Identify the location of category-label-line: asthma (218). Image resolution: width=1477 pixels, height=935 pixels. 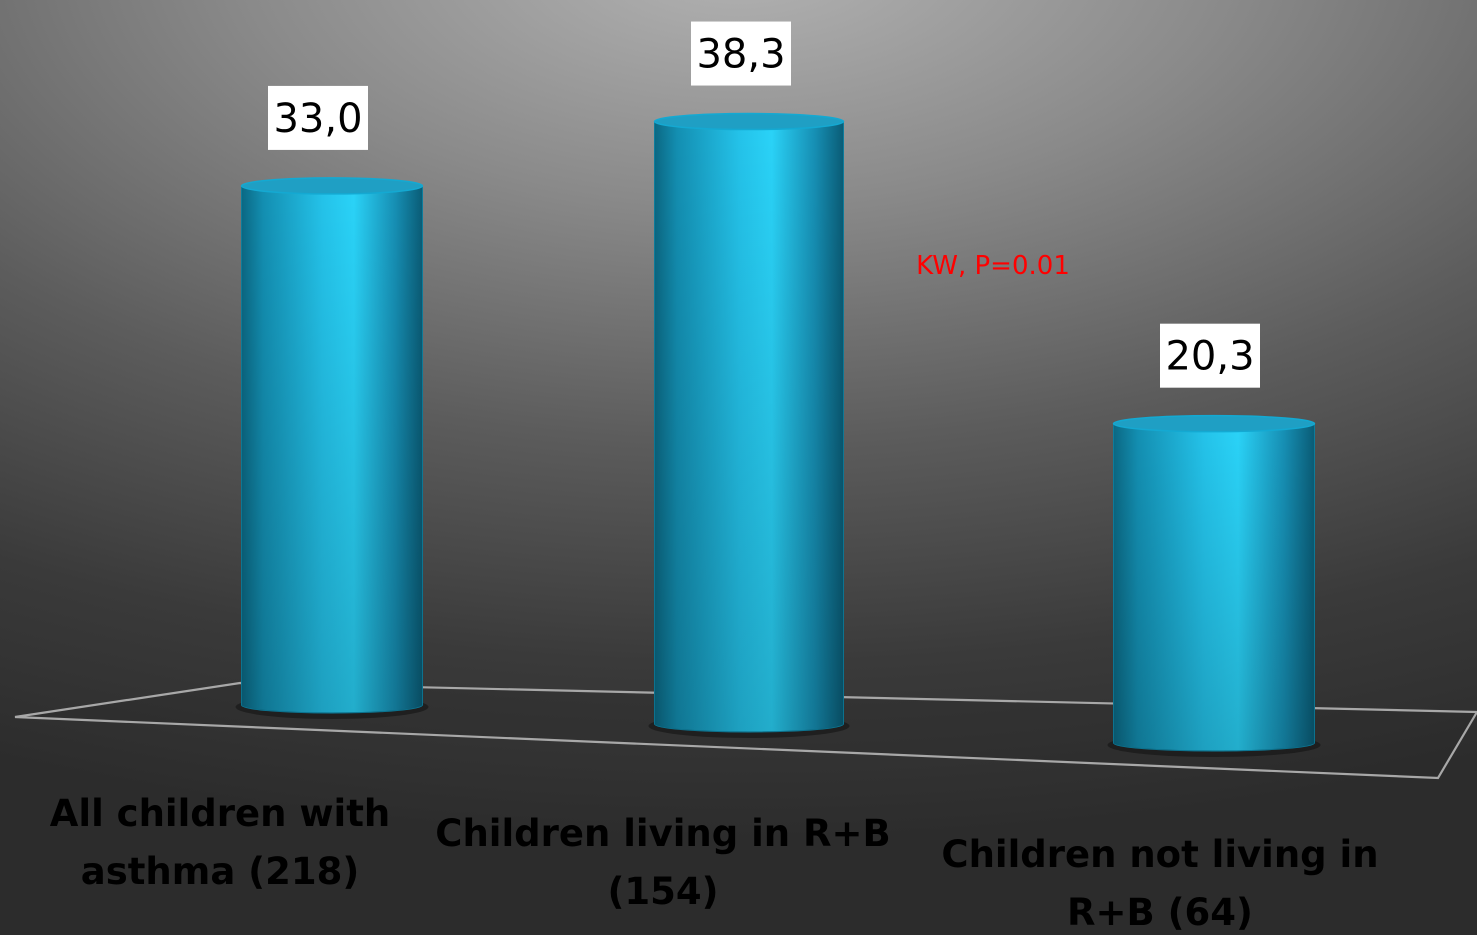
(220, 871).